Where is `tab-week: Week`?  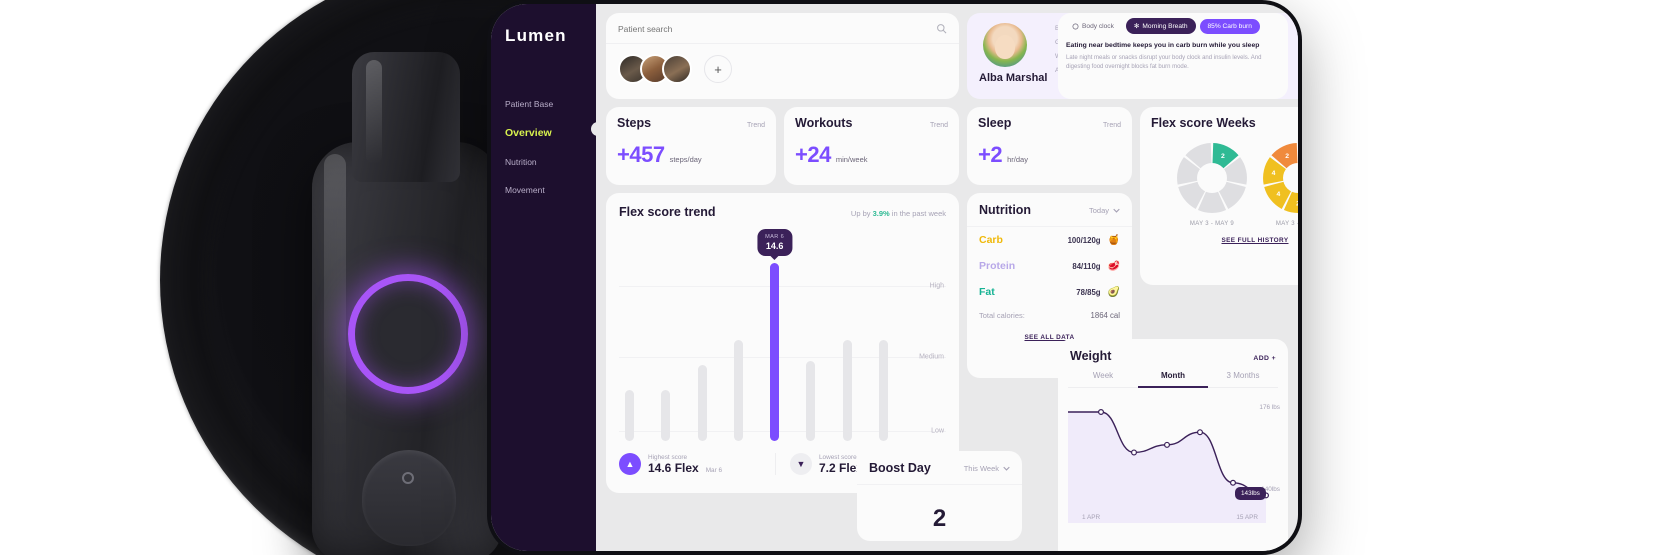 tab-week: Week is located at coordinates (1103, 379).